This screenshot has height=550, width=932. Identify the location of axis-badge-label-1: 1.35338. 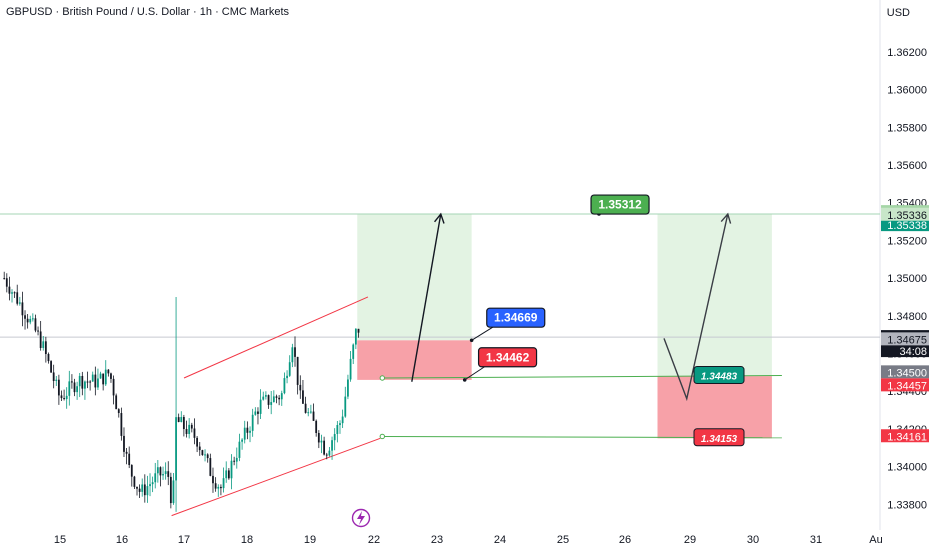
(907, 226).